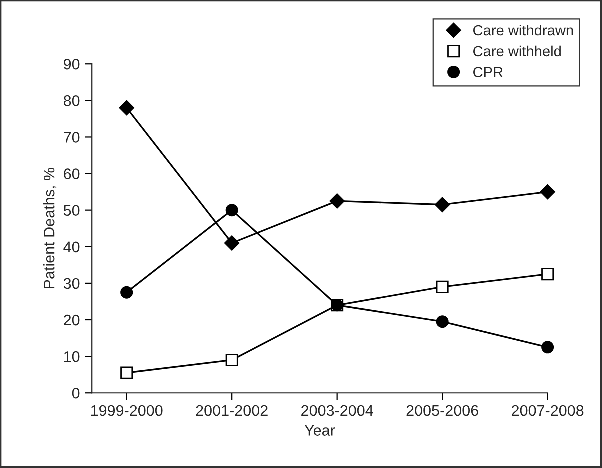 The image size is (602, 468). I want to click on x-tick-label: 2003-2004, so click(338, 410).